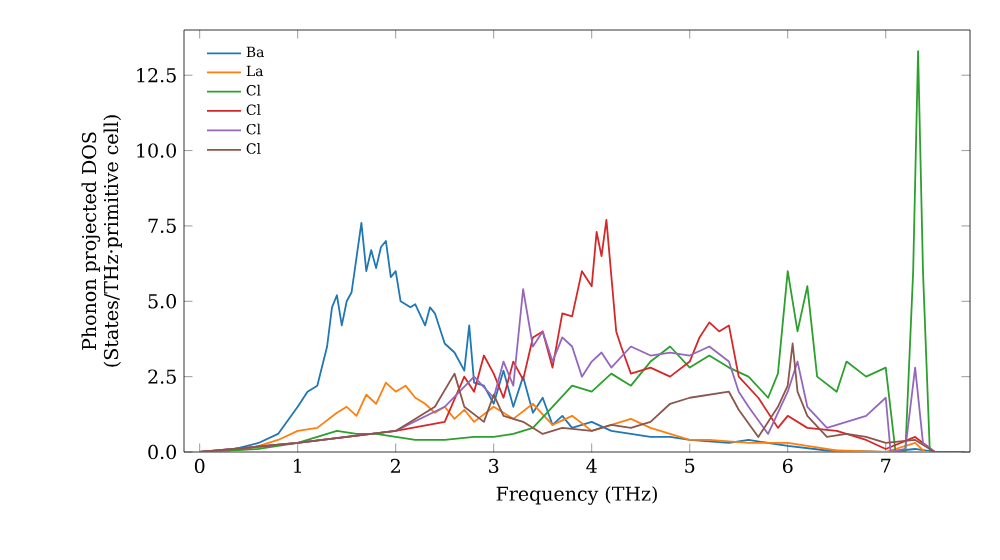  Describe the element at coordinates (886, 465) in the screenshot. I see `x-tick-label: 7` at that location.